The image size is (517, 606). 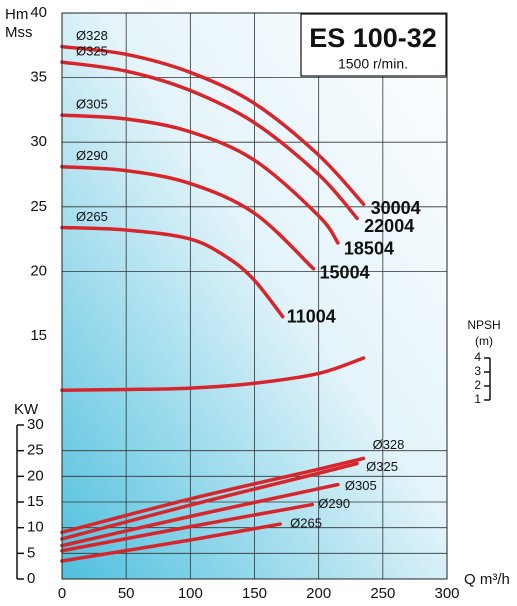 What do you see at coordinates (31, 552) in the screenshot?
I see `kw-tick-label: 5` at bounding box center [31, 552].